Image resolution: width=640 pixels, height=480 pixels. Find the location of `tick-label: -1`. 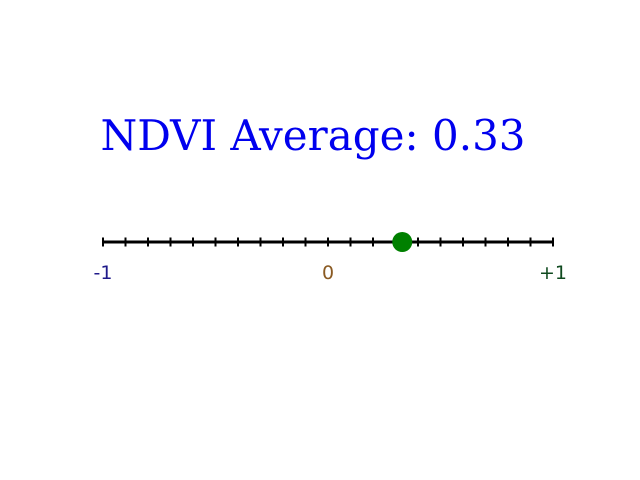

tick-label: -1 is located at coordinates (103, 273).